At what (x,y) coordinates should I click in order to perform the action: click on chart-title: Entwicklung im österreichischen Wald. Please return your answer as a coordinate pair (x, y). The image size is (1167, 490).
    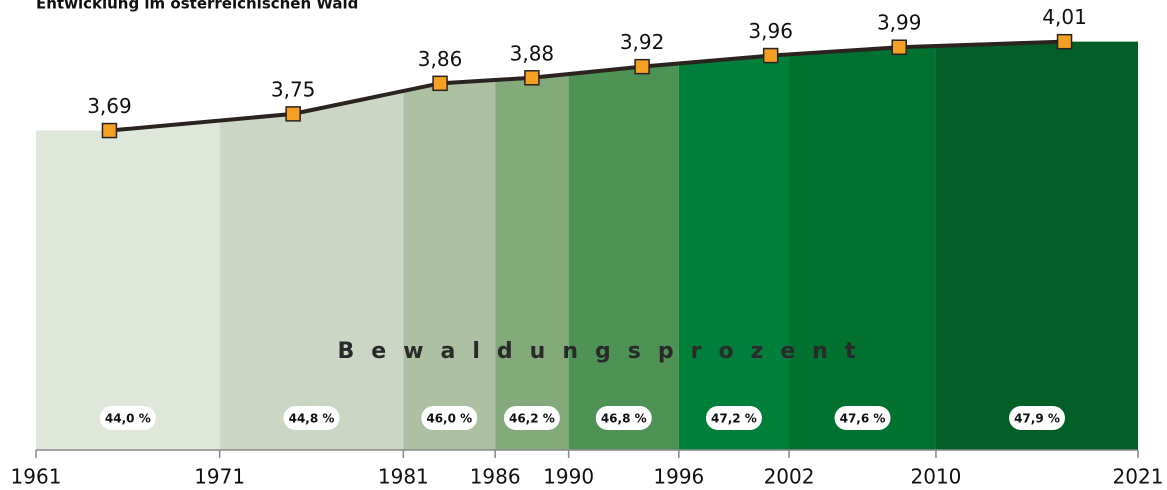
    Looking at the image, I should click on (197, 6).